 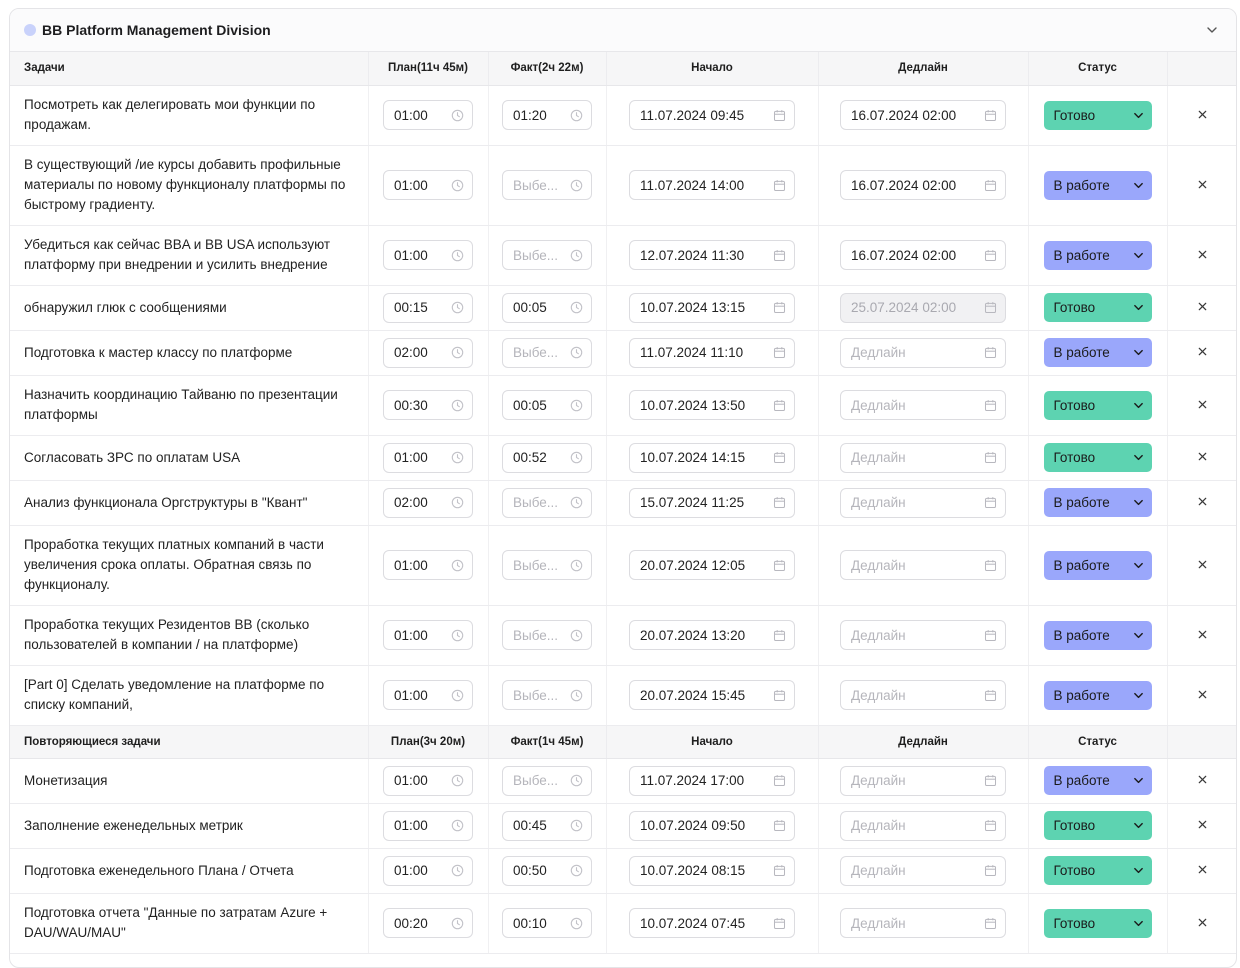 What do you see at coordinates (428, 923) in the screenshot?
I see `plan-time-input: 00:20` at bounding box center [428, 923].